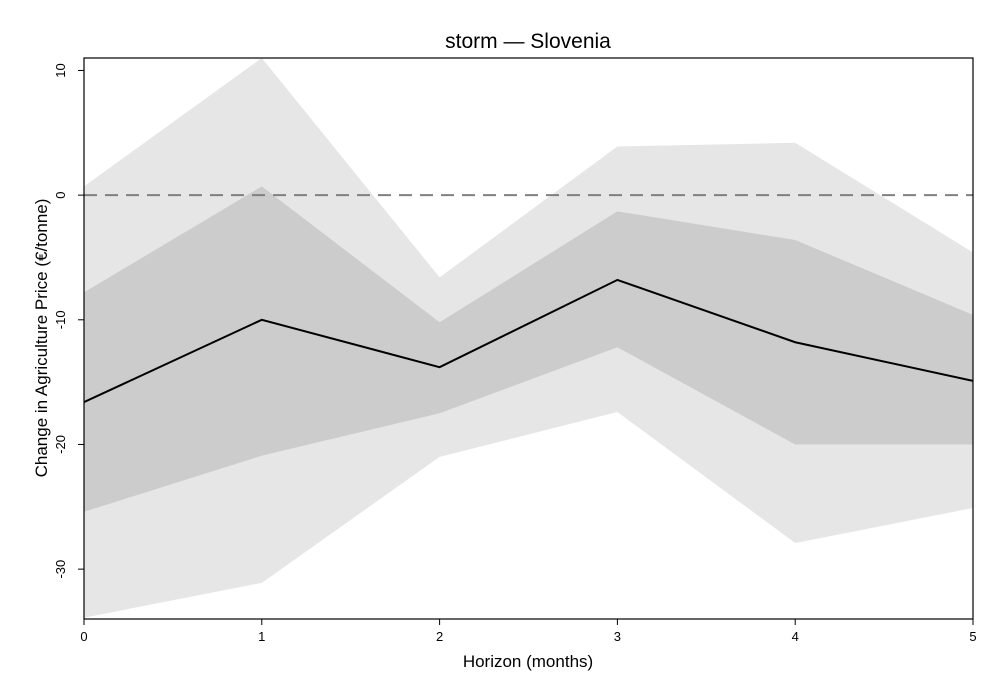  Describe the element at coordinates (439, 636) in the screenshot. I see `x-tick-label: 2` at that location.